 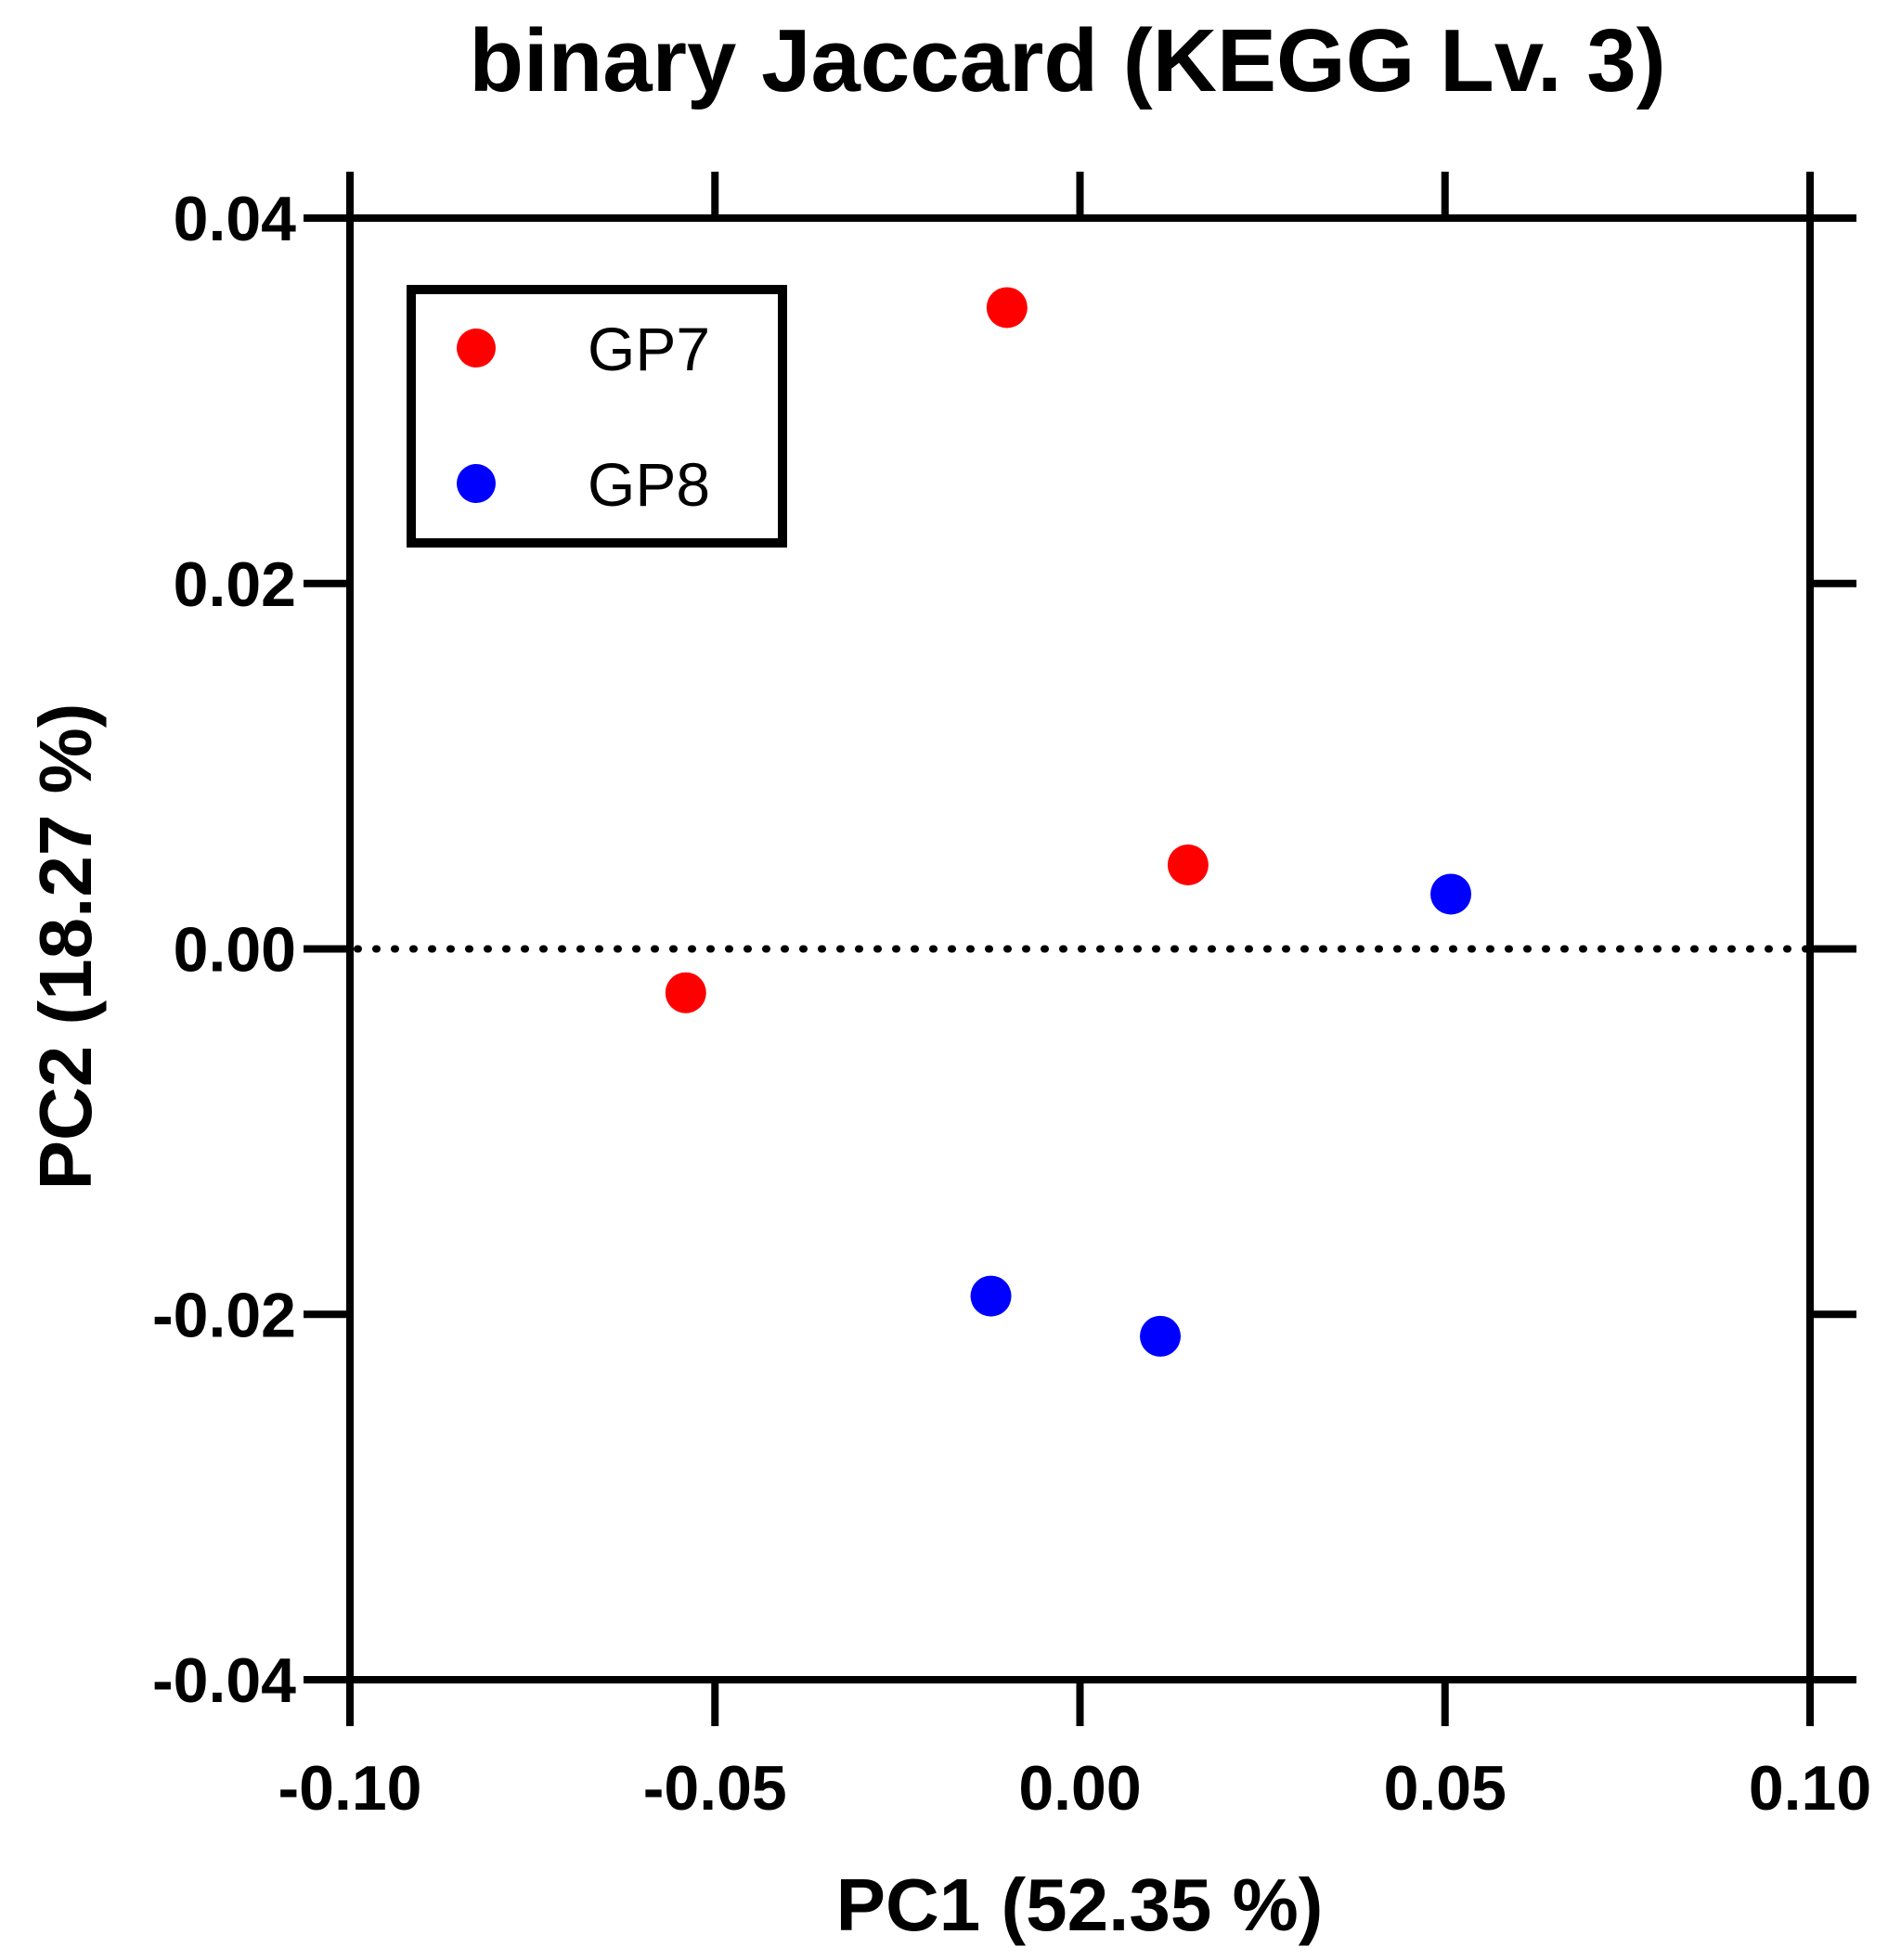 I want to click on y-axis-label: PC2 (18.27 %), so click(x=65, y=947).